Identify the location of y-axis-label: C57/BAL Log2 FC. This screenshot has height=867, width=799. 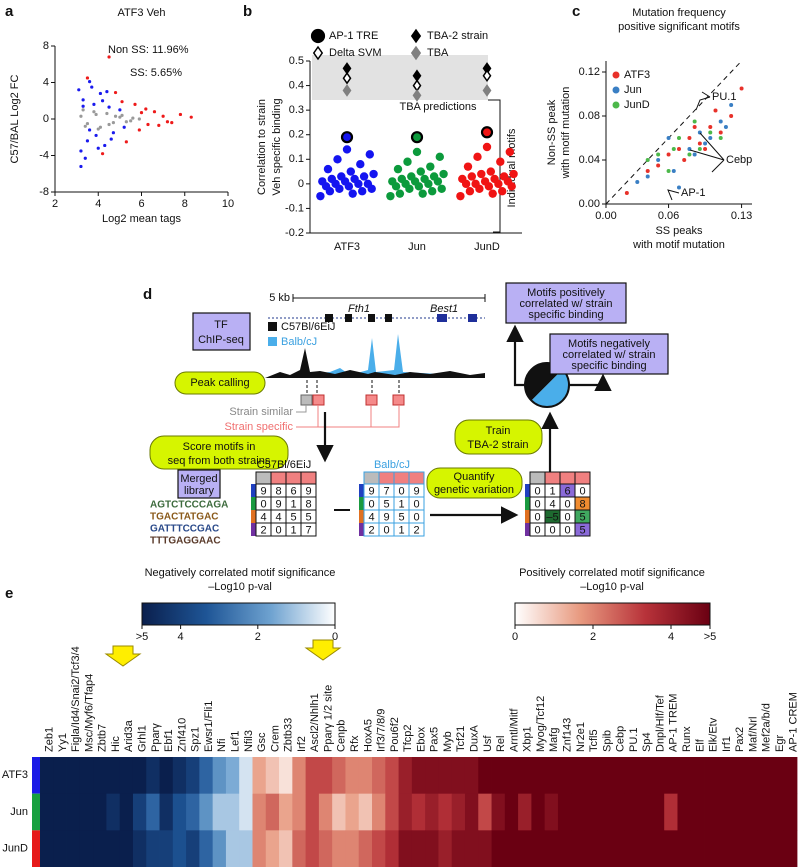
(15, 119).